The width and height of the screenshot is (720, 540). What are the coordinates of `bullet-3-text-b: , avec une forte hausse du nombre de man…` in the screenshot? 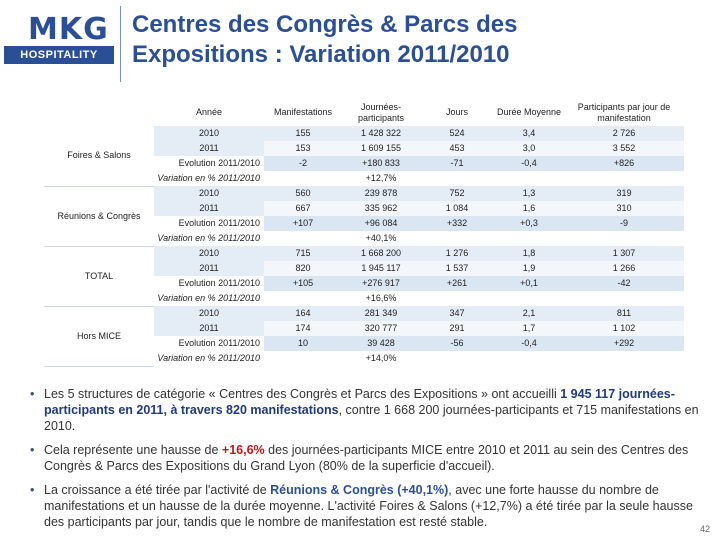 It's located at (368, 506).